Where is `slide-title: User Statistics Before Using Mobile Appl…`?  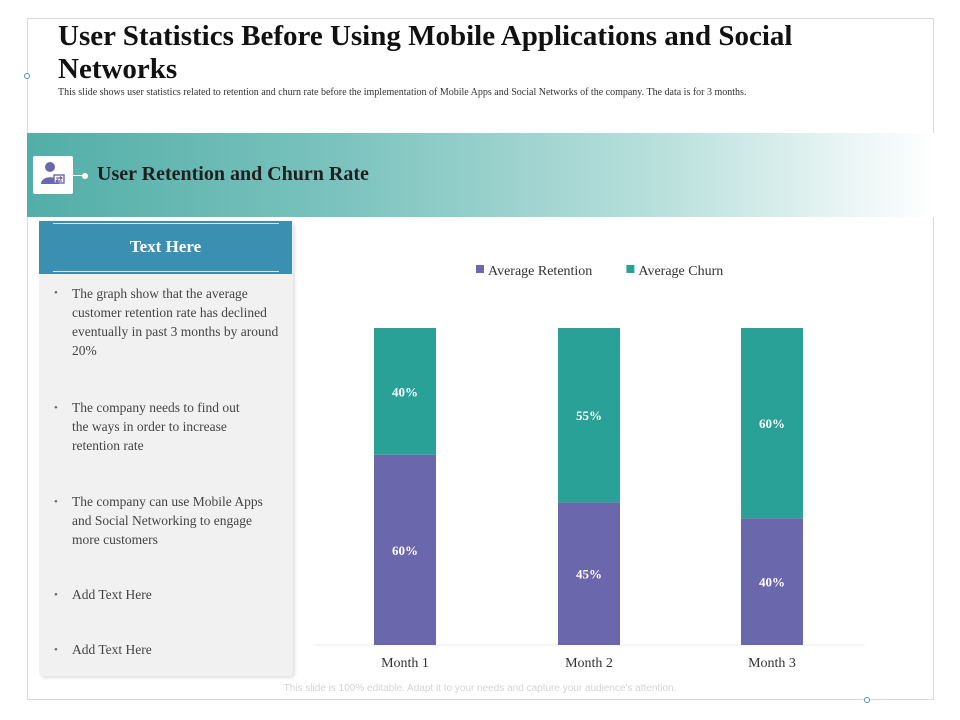
slide-title: User Statistics Before Using Mobile Appl… is located at coordinates (425, 52).